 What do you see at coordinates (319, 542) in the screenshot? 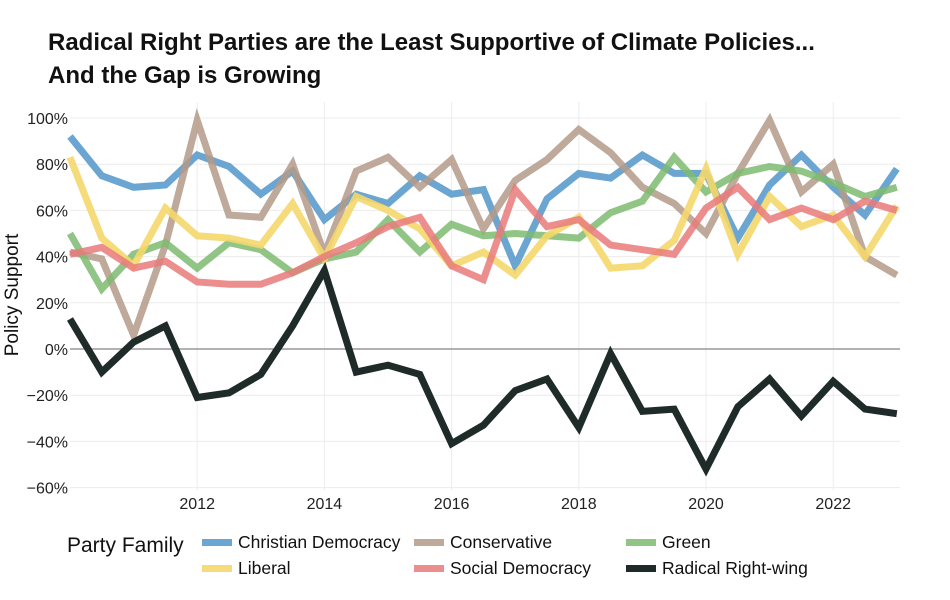
I see `legend-label: Christian Democracy` at bounding box center [319, 542].